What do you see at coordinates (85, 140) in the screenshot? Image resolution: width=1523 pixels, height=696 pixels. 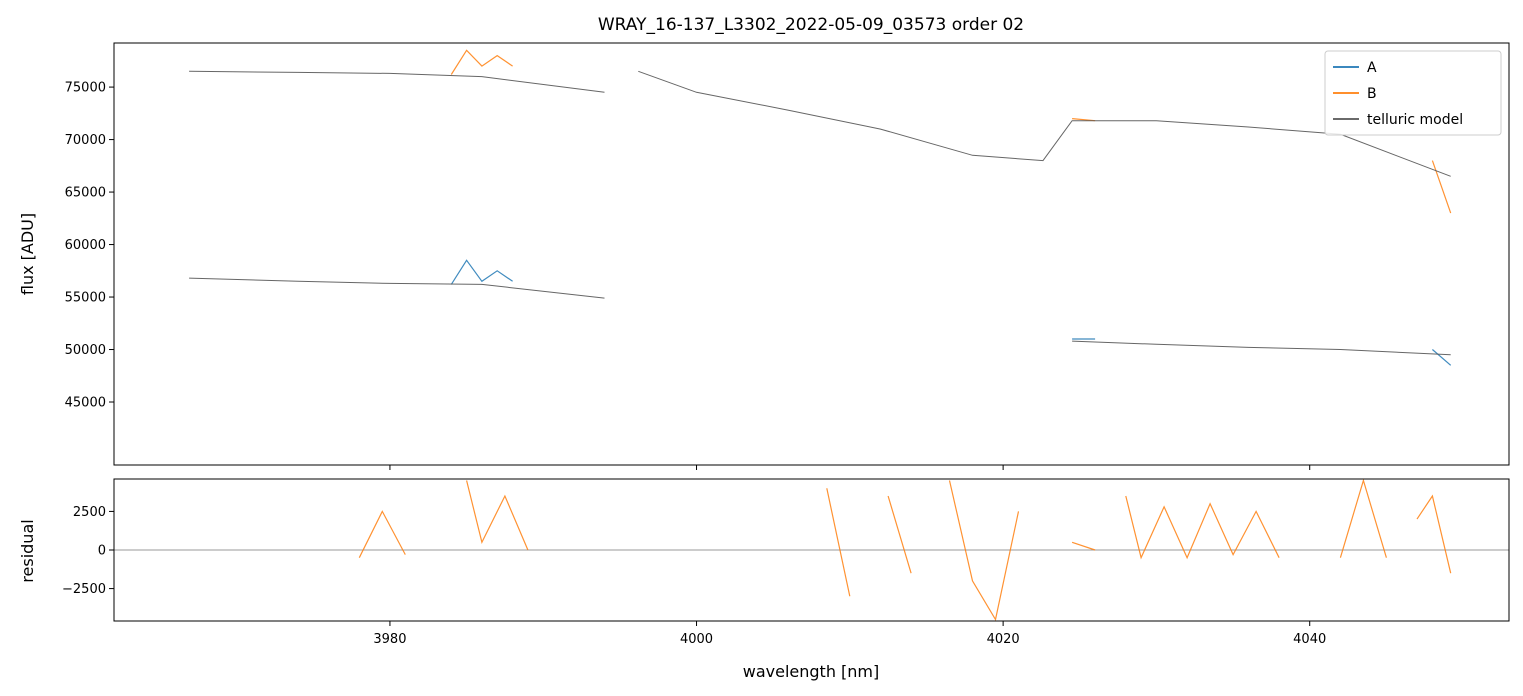 I see `y-tick-label: 70000` at bounding box center [85, 140].